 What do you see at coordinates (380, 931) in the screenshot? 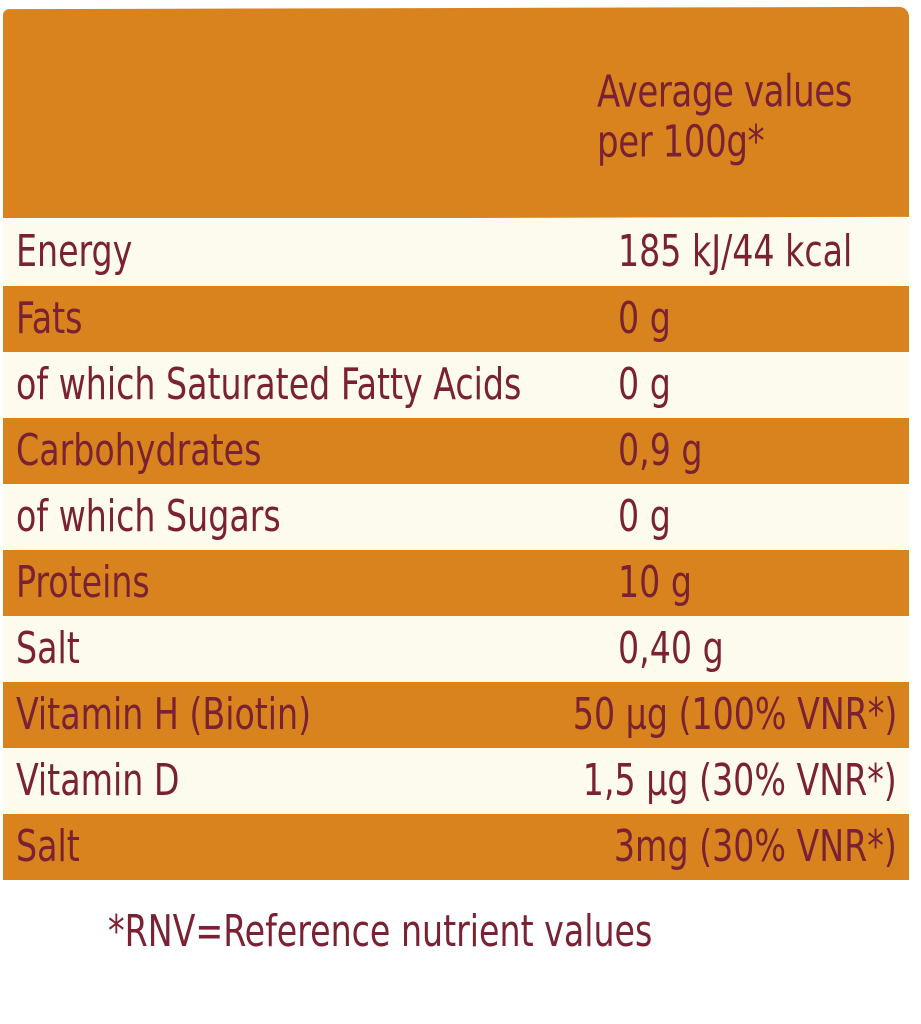
I see `footnote: *RNV=Reference nutrient values` at bounding box center [380, 931].